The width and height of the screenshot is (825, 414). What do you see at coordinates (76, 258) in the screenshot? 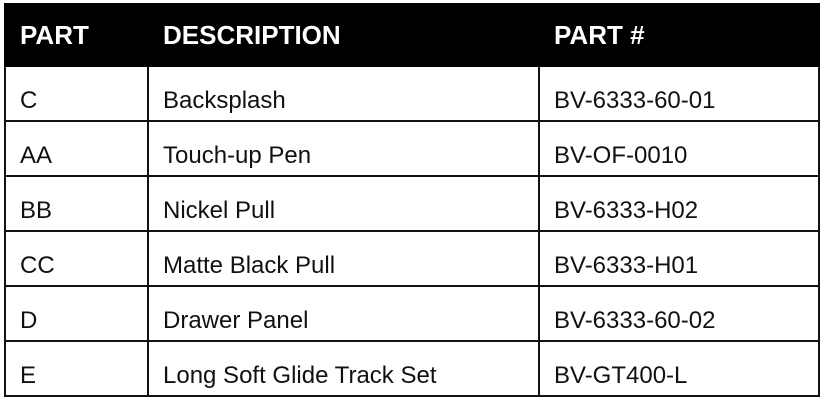
I see `part-cell: CC` at bounding box center [76, 258].